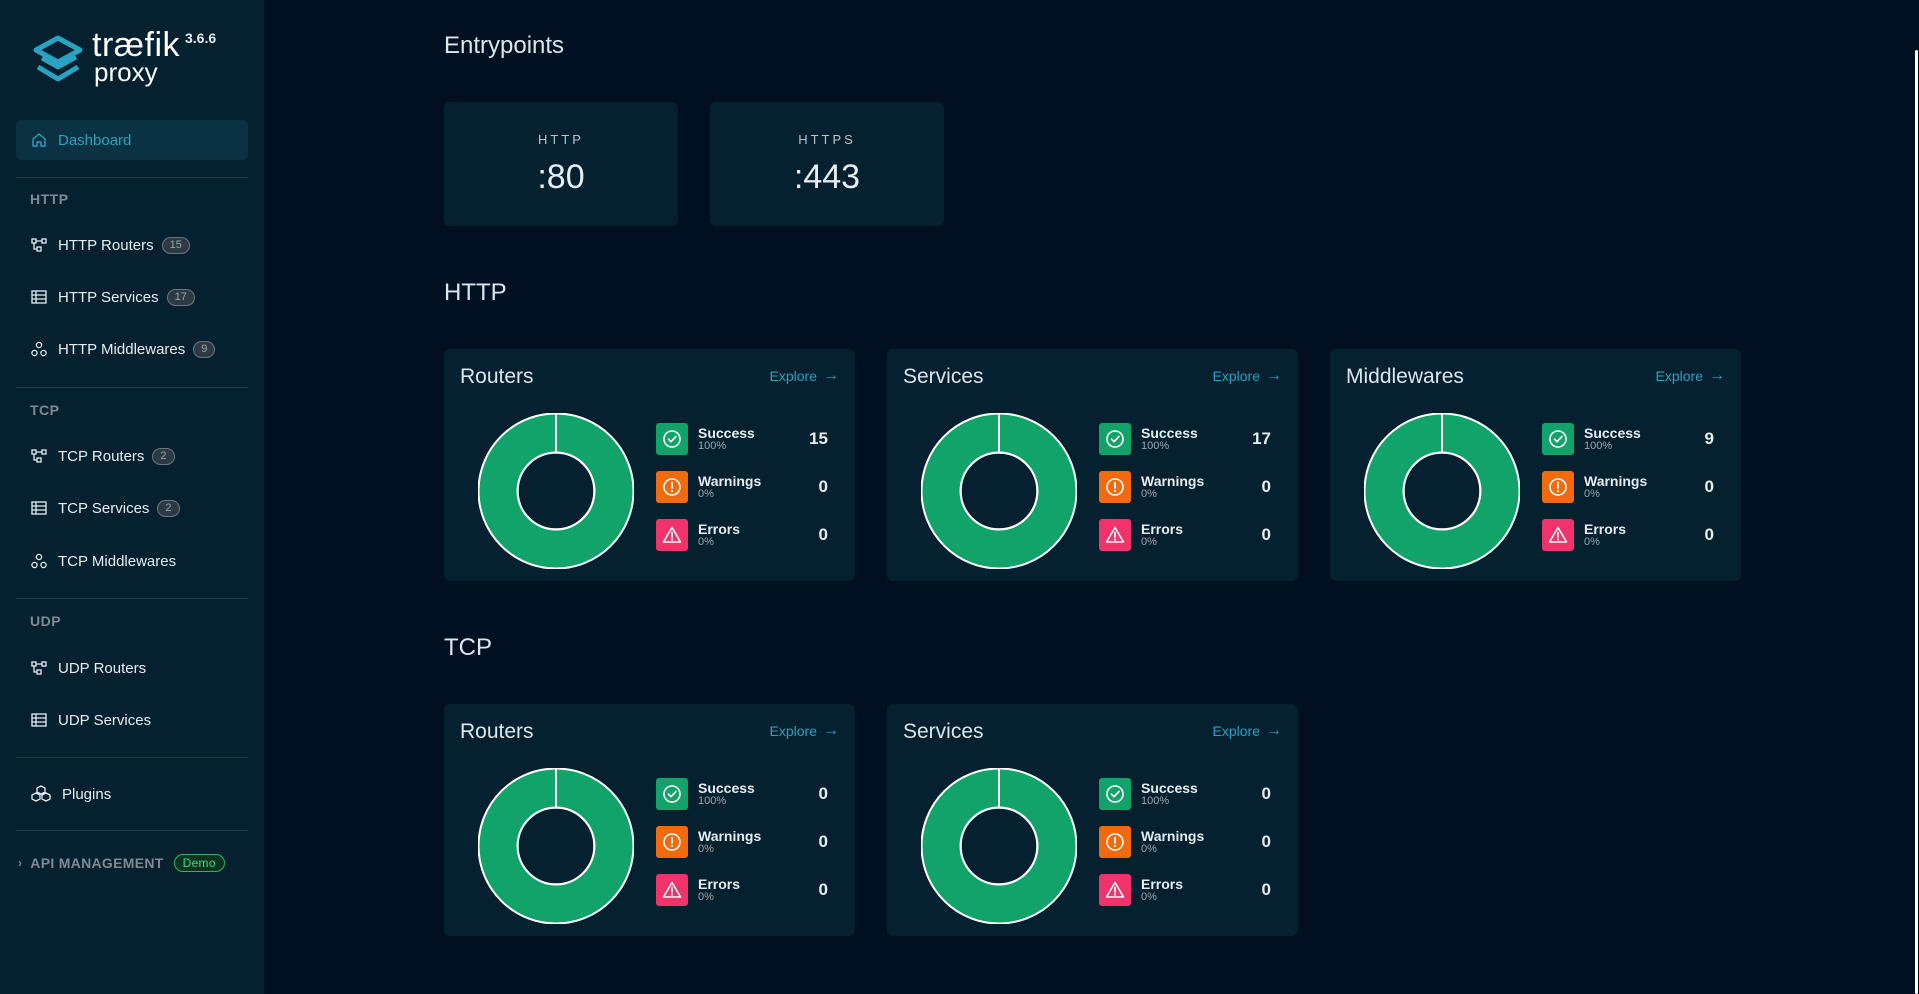  Describe the element at coordinates (132, 720) in the screenshot. I see `sidebar-item-udp-services: UDP Services` at that location.